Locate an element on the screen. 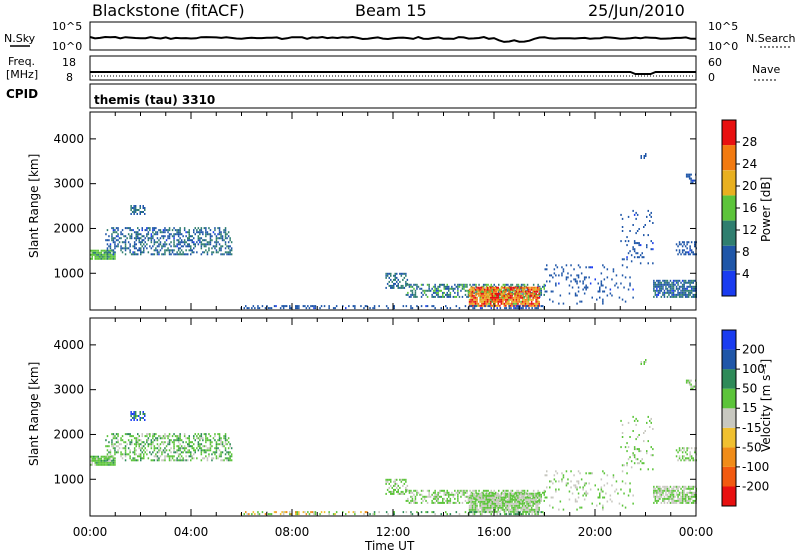 The image size is (800, 558). colorbar-segment is located at coordinates (729, 133).